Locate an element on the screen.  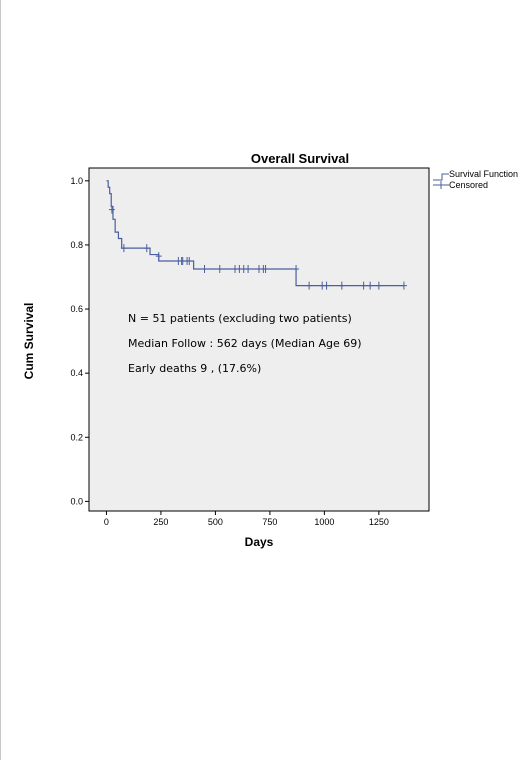
y-axis: 0.0 0.2 0.4 0.6 0.8 1.0 is located at coordinates (79, 341).